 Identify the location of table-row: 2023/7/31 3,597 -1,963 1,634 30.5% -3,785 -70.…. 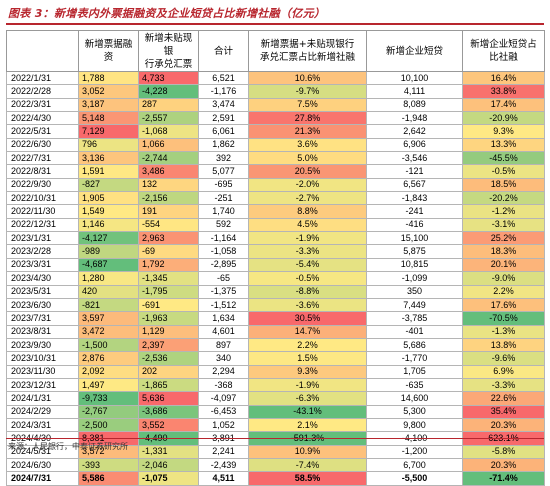
(275, 318).